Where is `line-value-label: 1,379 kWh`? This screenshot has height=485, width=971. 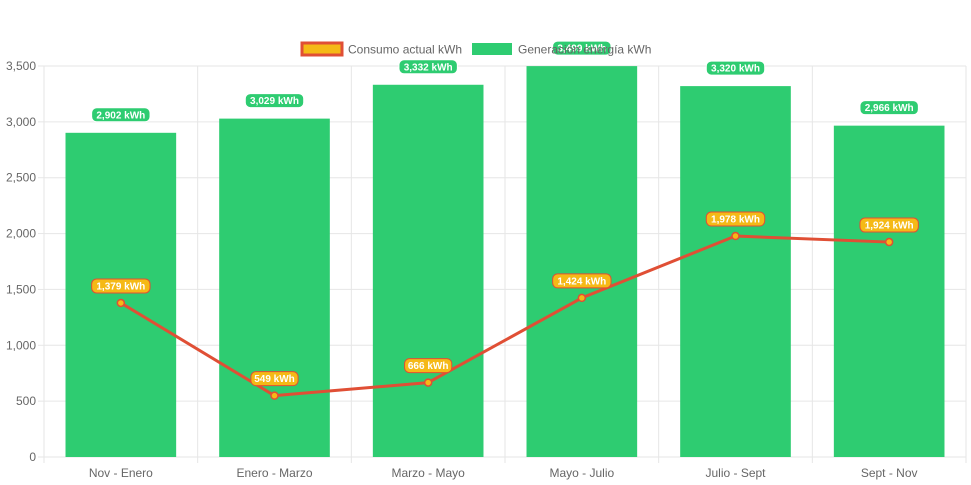 line-value-label: 1,379 kWh is located at coordinates (120, 286).